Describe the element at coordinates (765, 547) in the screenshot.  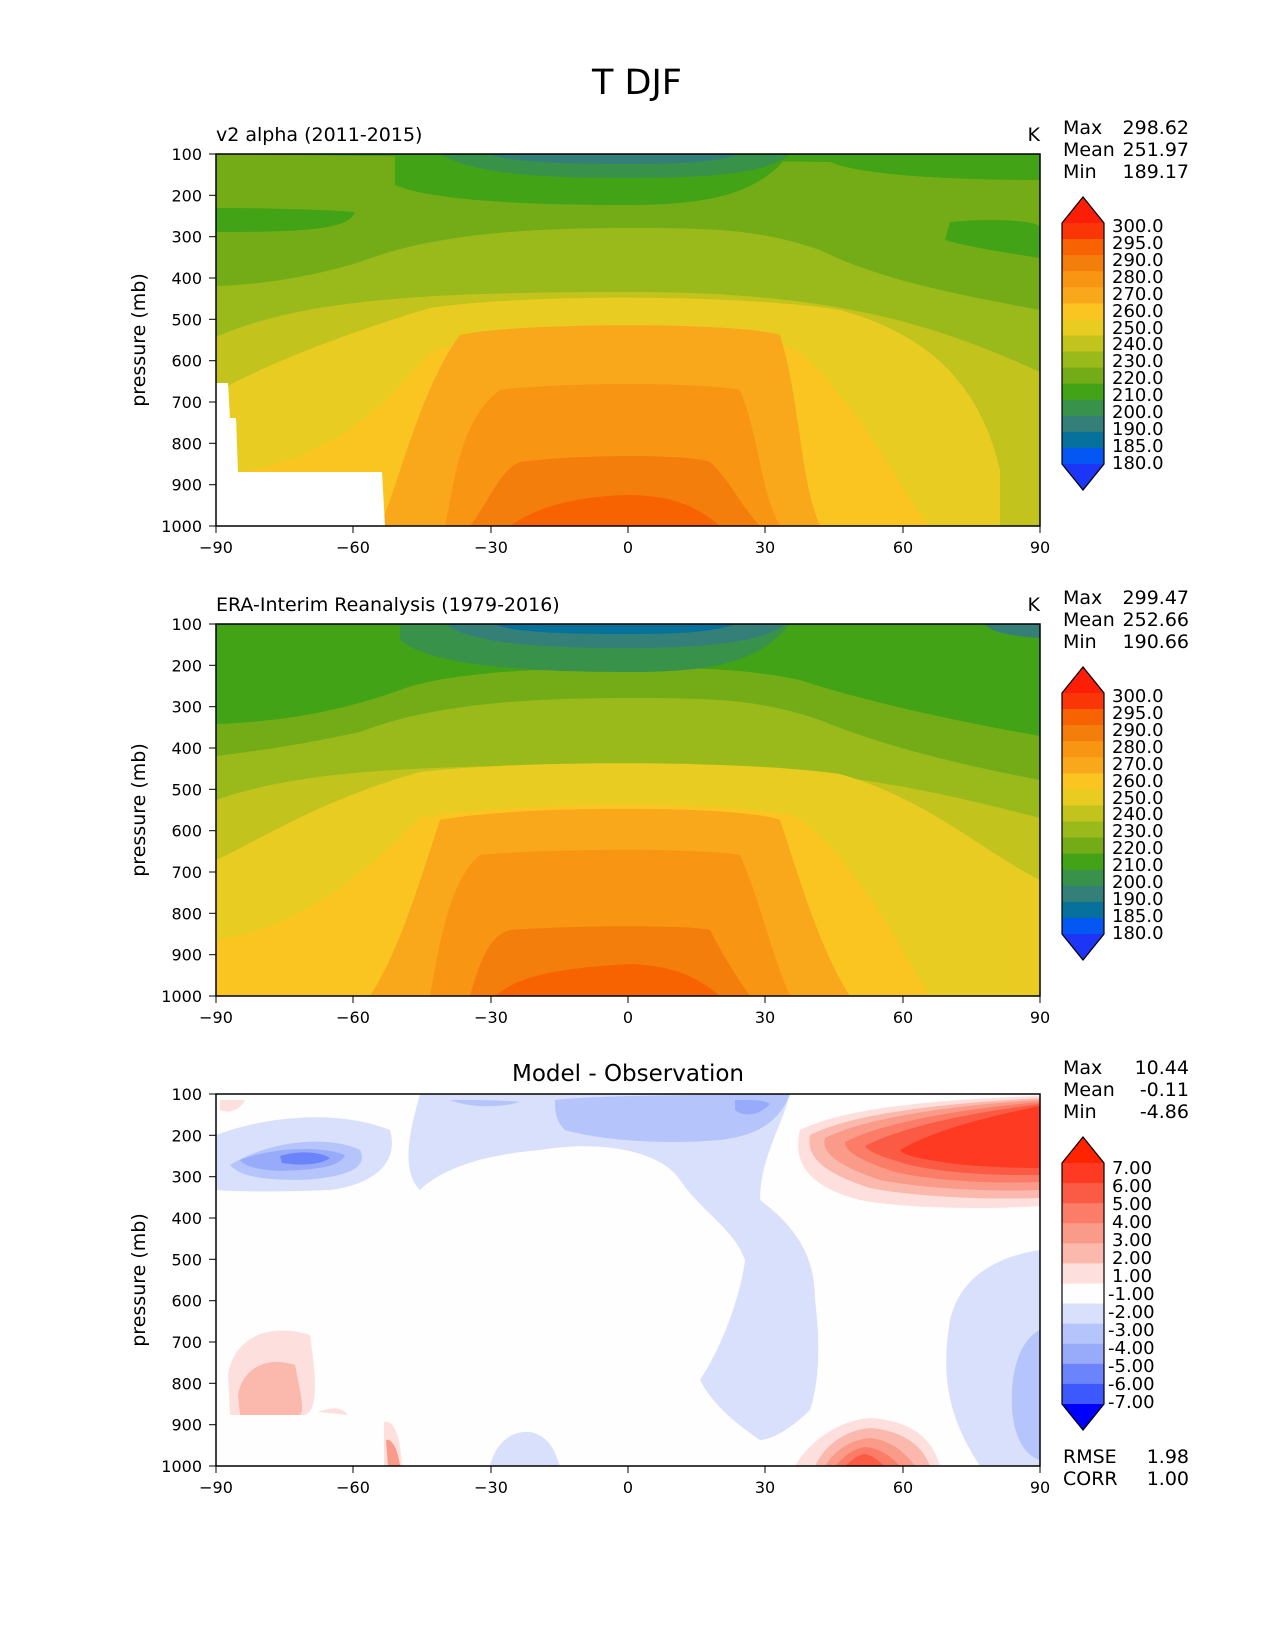
I see `panel-model-xtick-label: 30` at that location.